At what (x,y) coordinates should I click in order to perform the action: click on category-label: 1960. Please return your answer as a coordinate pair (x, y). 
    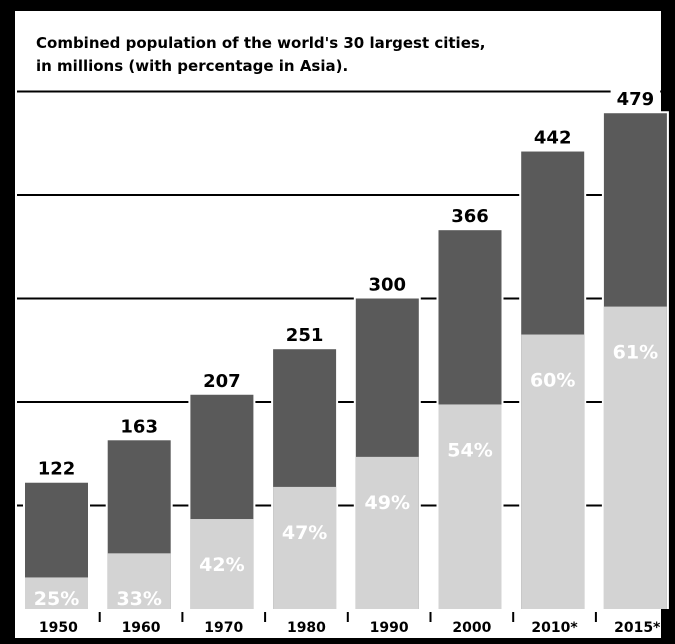
    Looking at the image, I should click on (141, 628).